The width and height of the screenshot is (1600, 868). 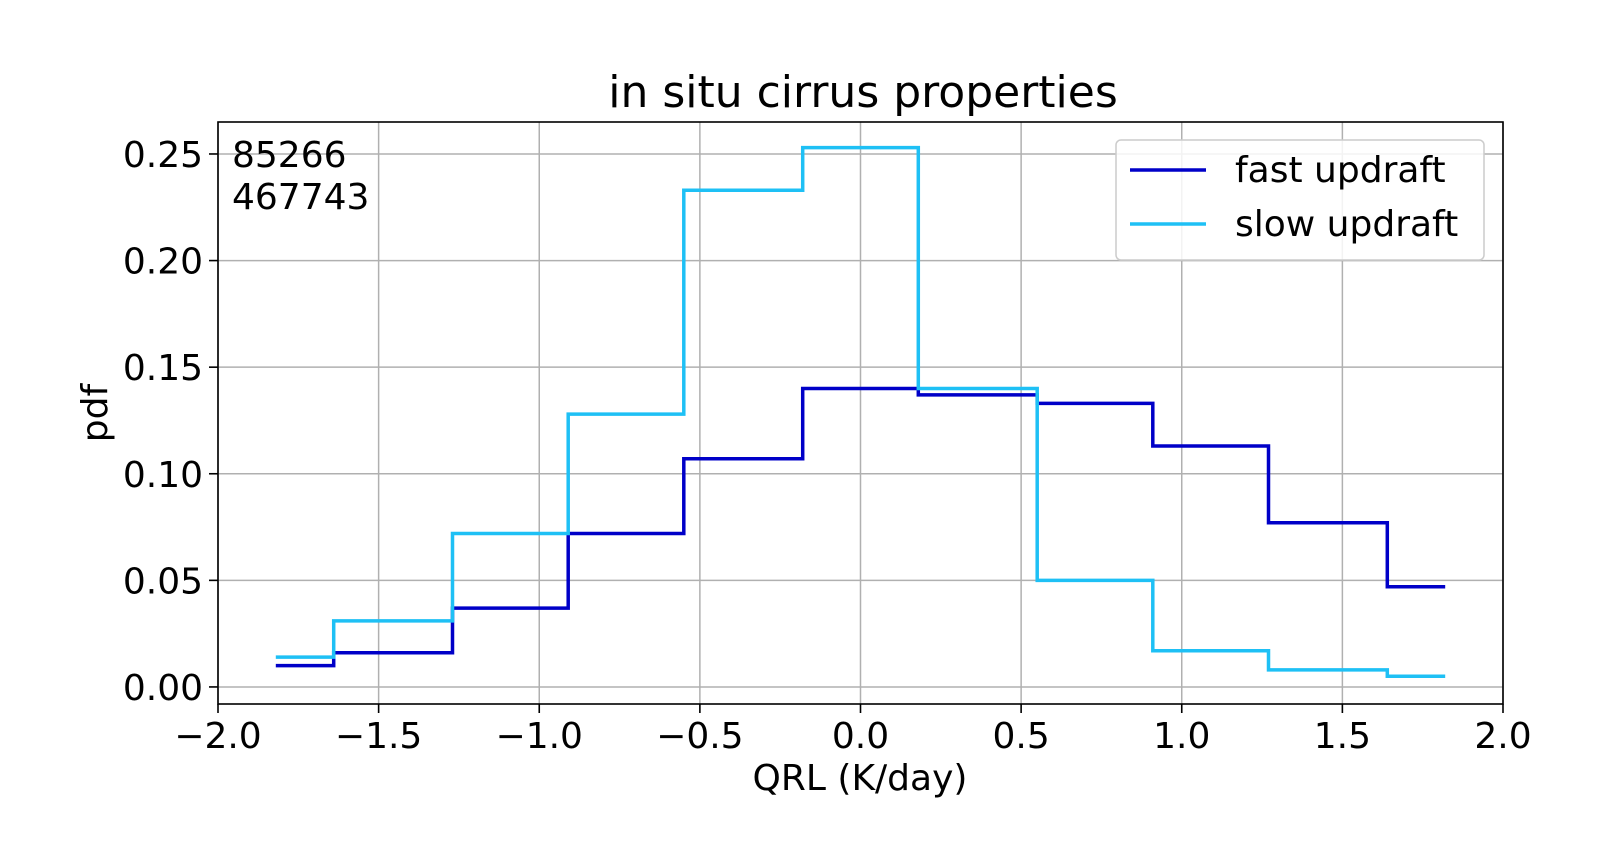 I want to click on x-tick-label: 1.5, so click(x=1342, y=736).